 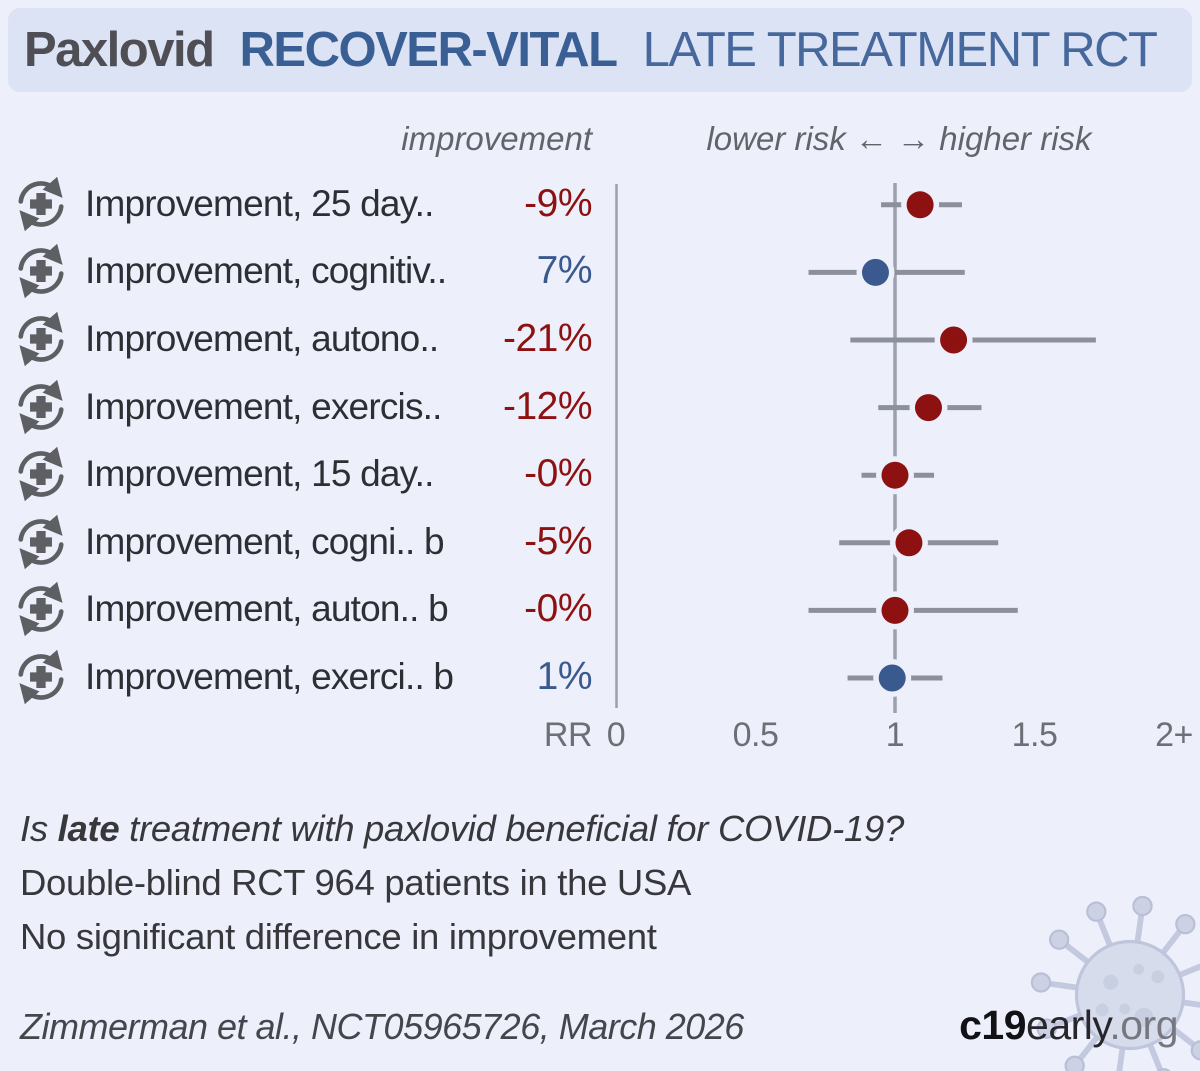 What do you see at coordinates (429, 50) in the screenshot?
I see `title-study: RECOVER-VITAL` at bounding box center [429, 50].